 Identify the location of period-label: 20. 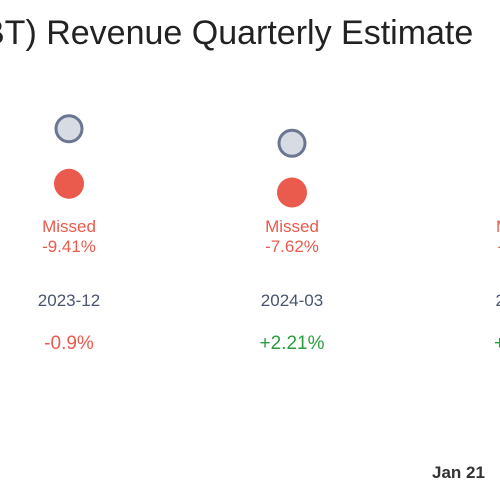
(498, 300).